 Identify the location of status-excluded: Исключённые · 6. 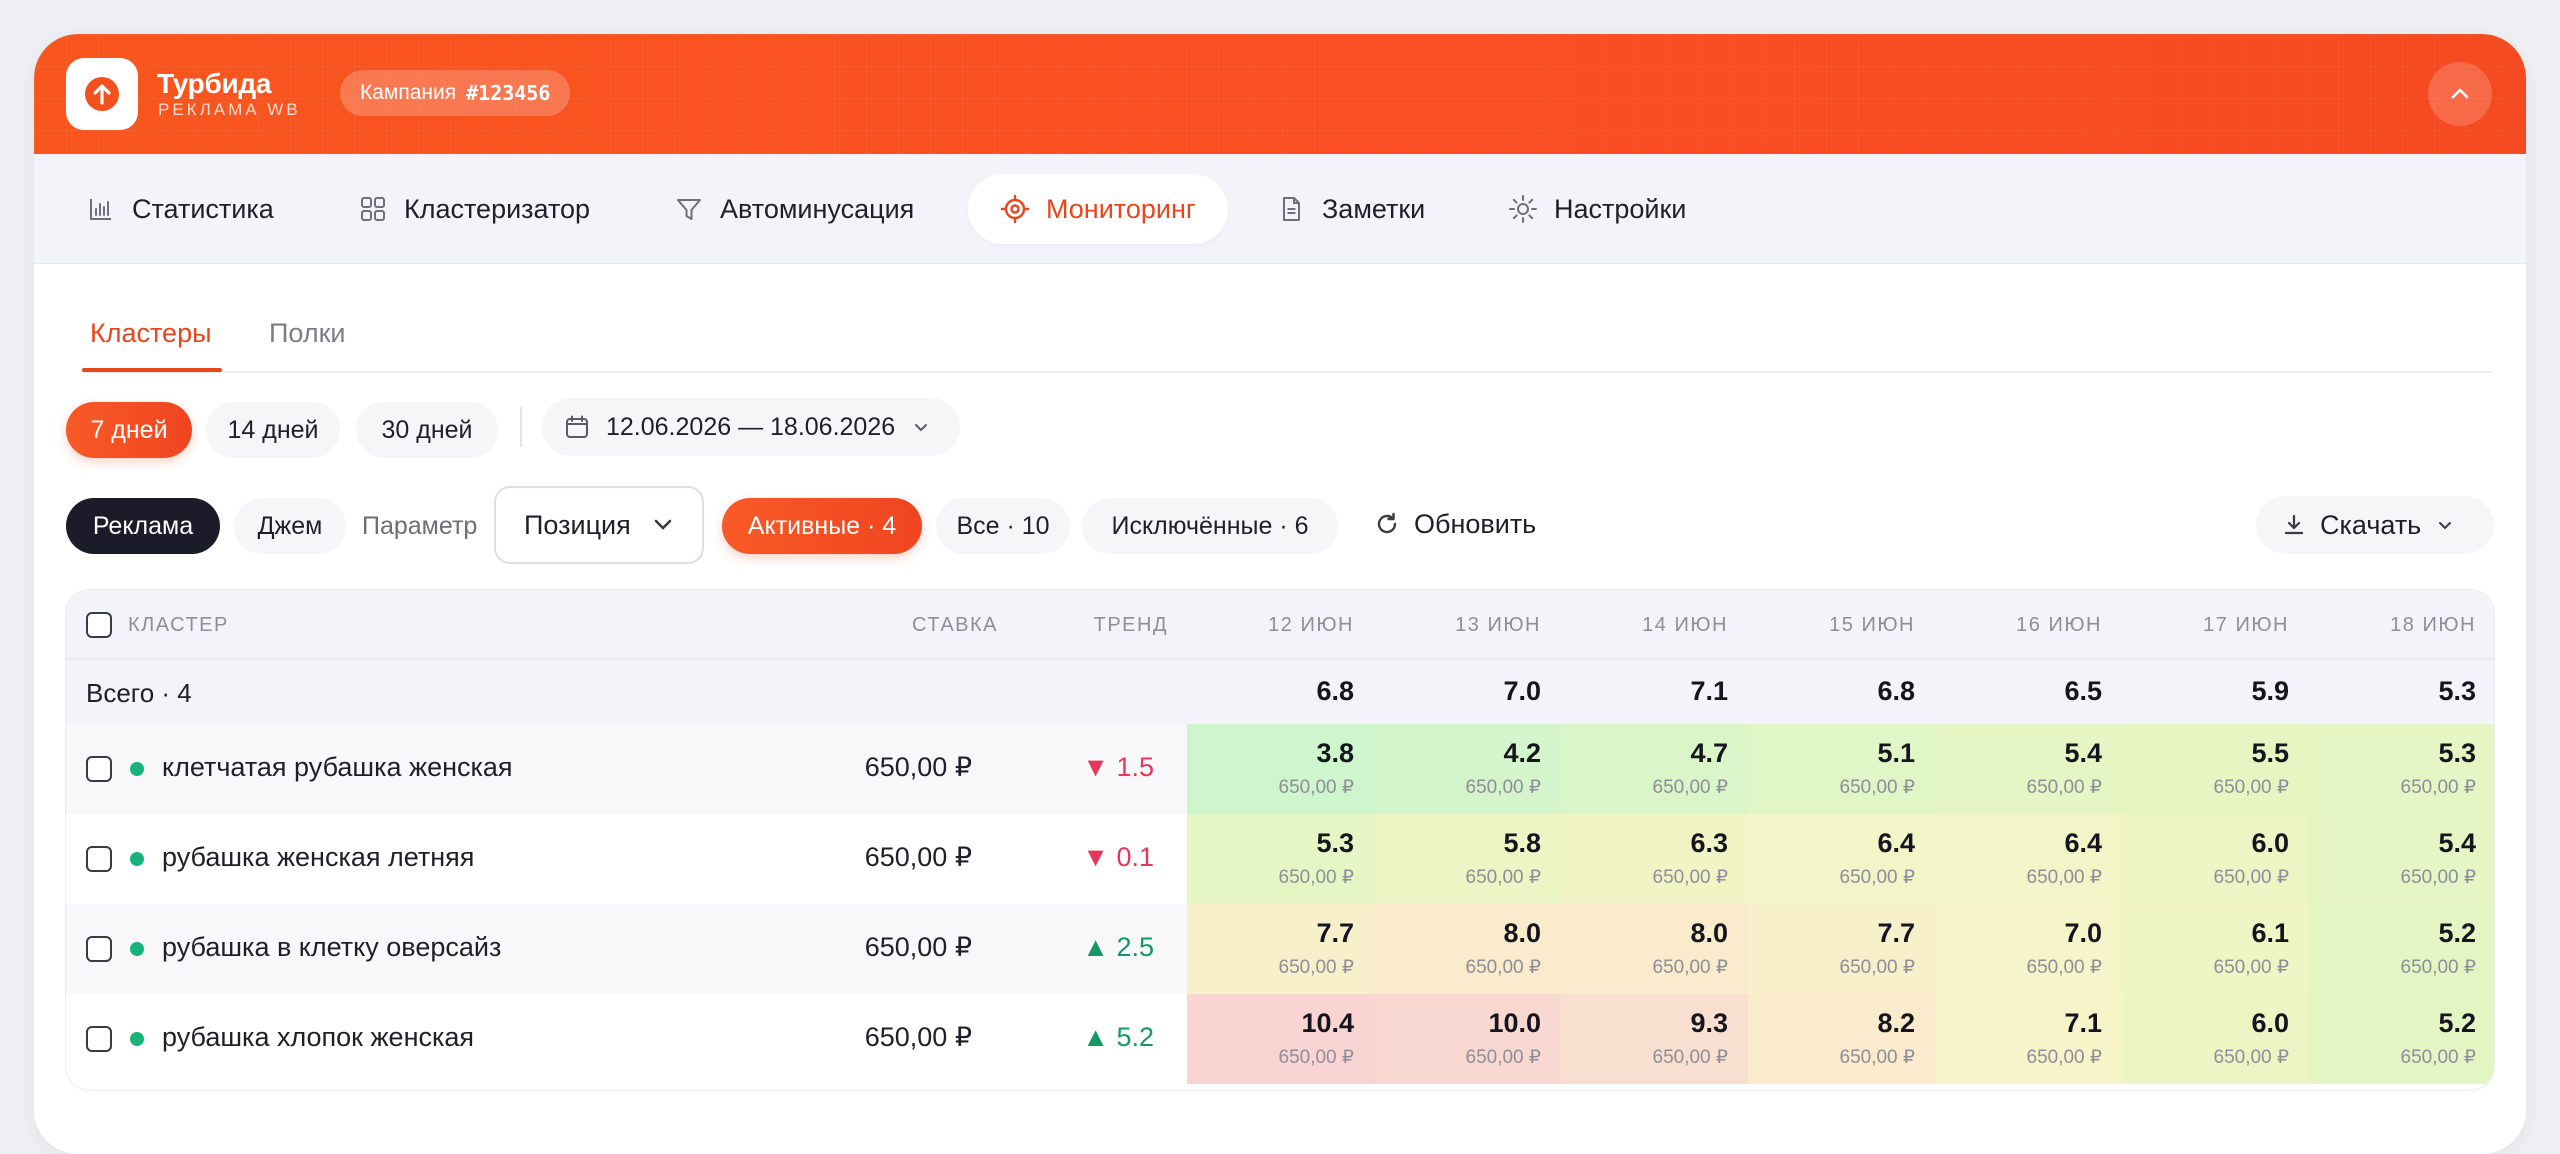
(1210, 526).